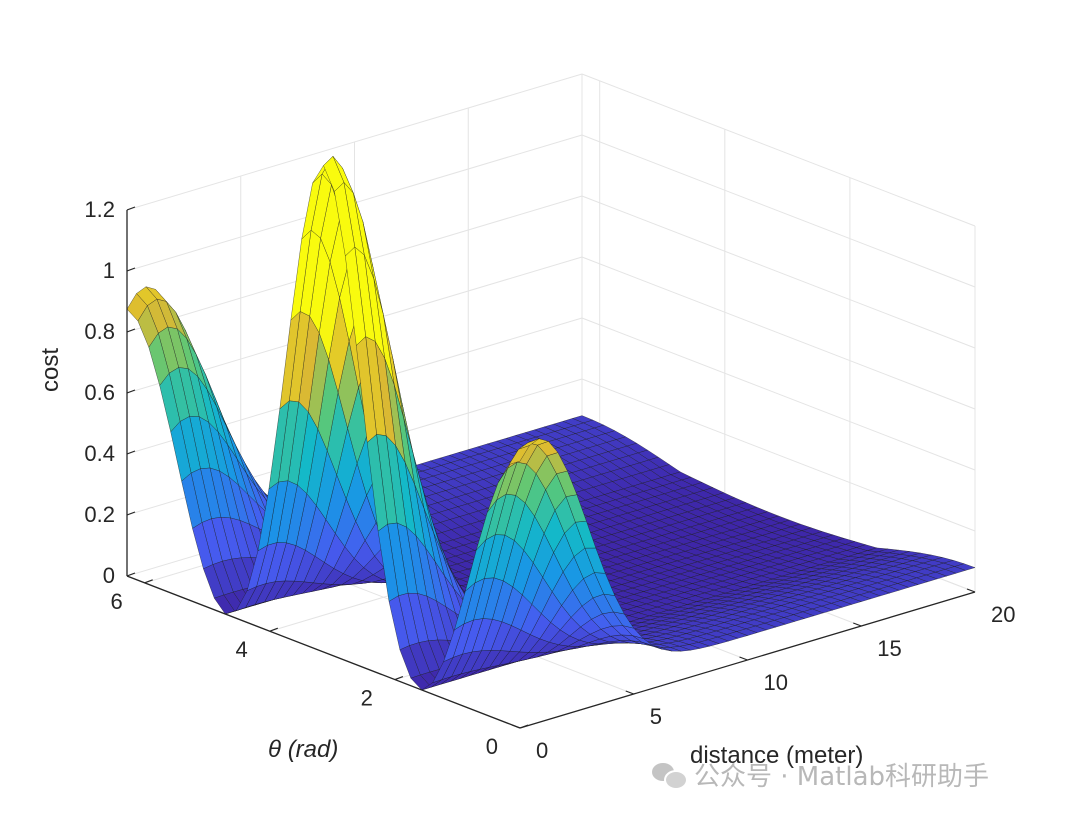 Image resolution: width=1080 pixels, height=813 pixels. What do you see at coordinates (670, 775) in the screenshot?
I see `wechat-icon` at bounding box center [670, 775].